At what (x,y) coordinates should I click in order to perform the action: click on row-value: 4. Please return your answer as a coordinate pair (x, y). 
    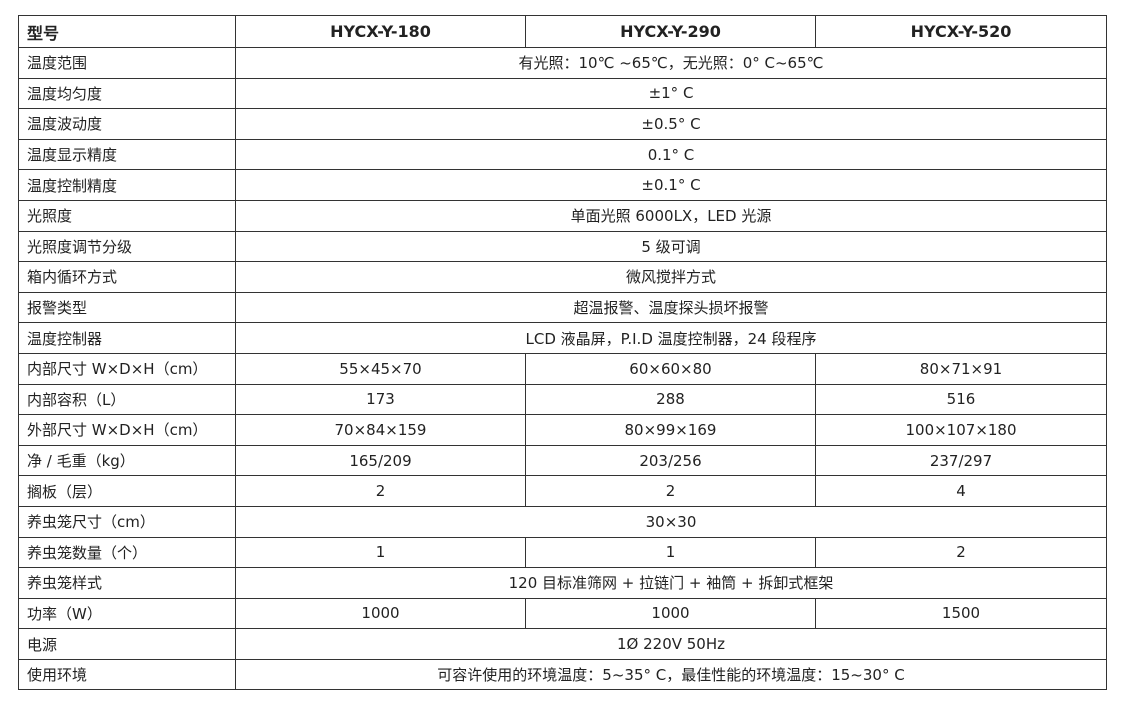
    Looking at the image, I should click on (961, 491).